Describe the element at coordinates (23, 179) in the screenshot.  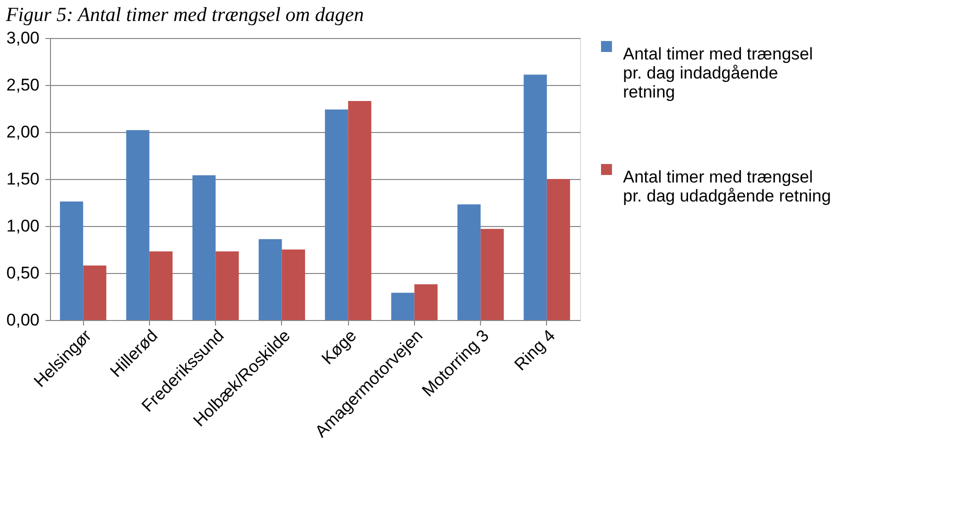
I see `y-tick-label: 1,50` at that location.